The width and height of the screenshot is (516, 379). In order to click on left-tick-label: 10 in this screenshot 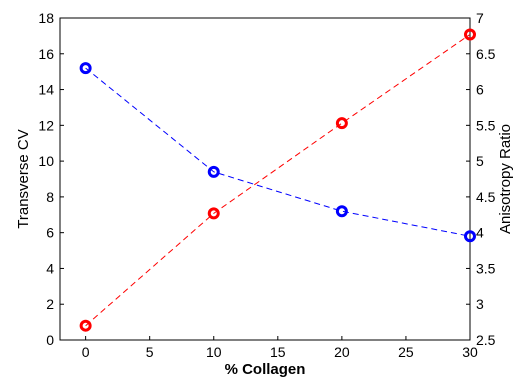, I will do `click(46, 161)`.